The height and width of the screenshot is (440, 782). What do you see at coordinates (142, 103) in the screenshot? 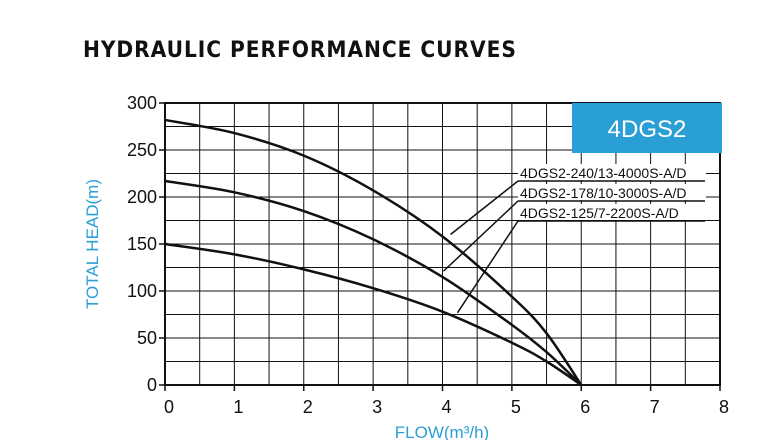
I see `y-tick-label: 300` at bounding box center [142, 103].